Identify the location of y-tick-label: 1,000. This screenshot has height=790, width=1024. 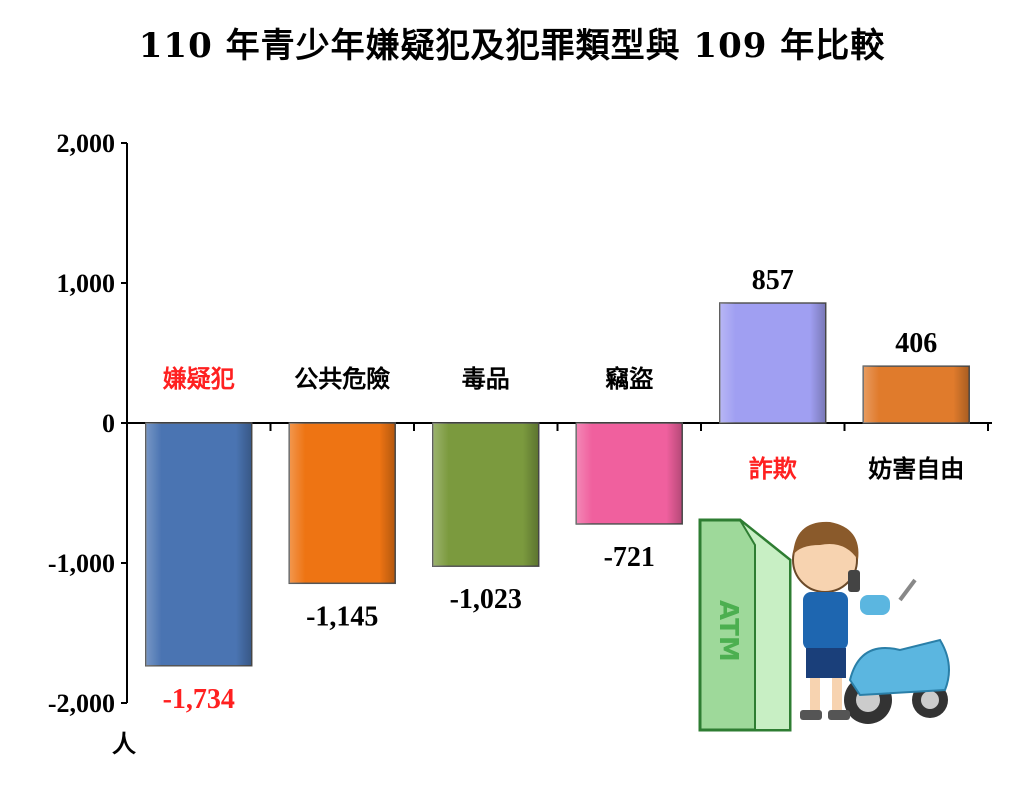
(86, 283).